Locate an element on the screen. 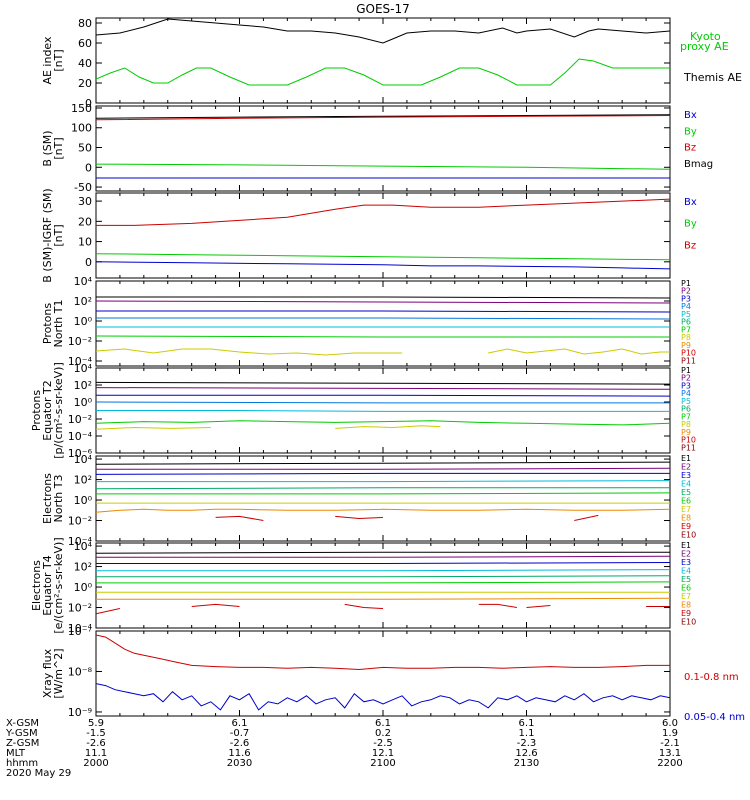 The image size is (750, 800). legend-label: 0.05-0.4 nm is located at coordinates (714, 717).